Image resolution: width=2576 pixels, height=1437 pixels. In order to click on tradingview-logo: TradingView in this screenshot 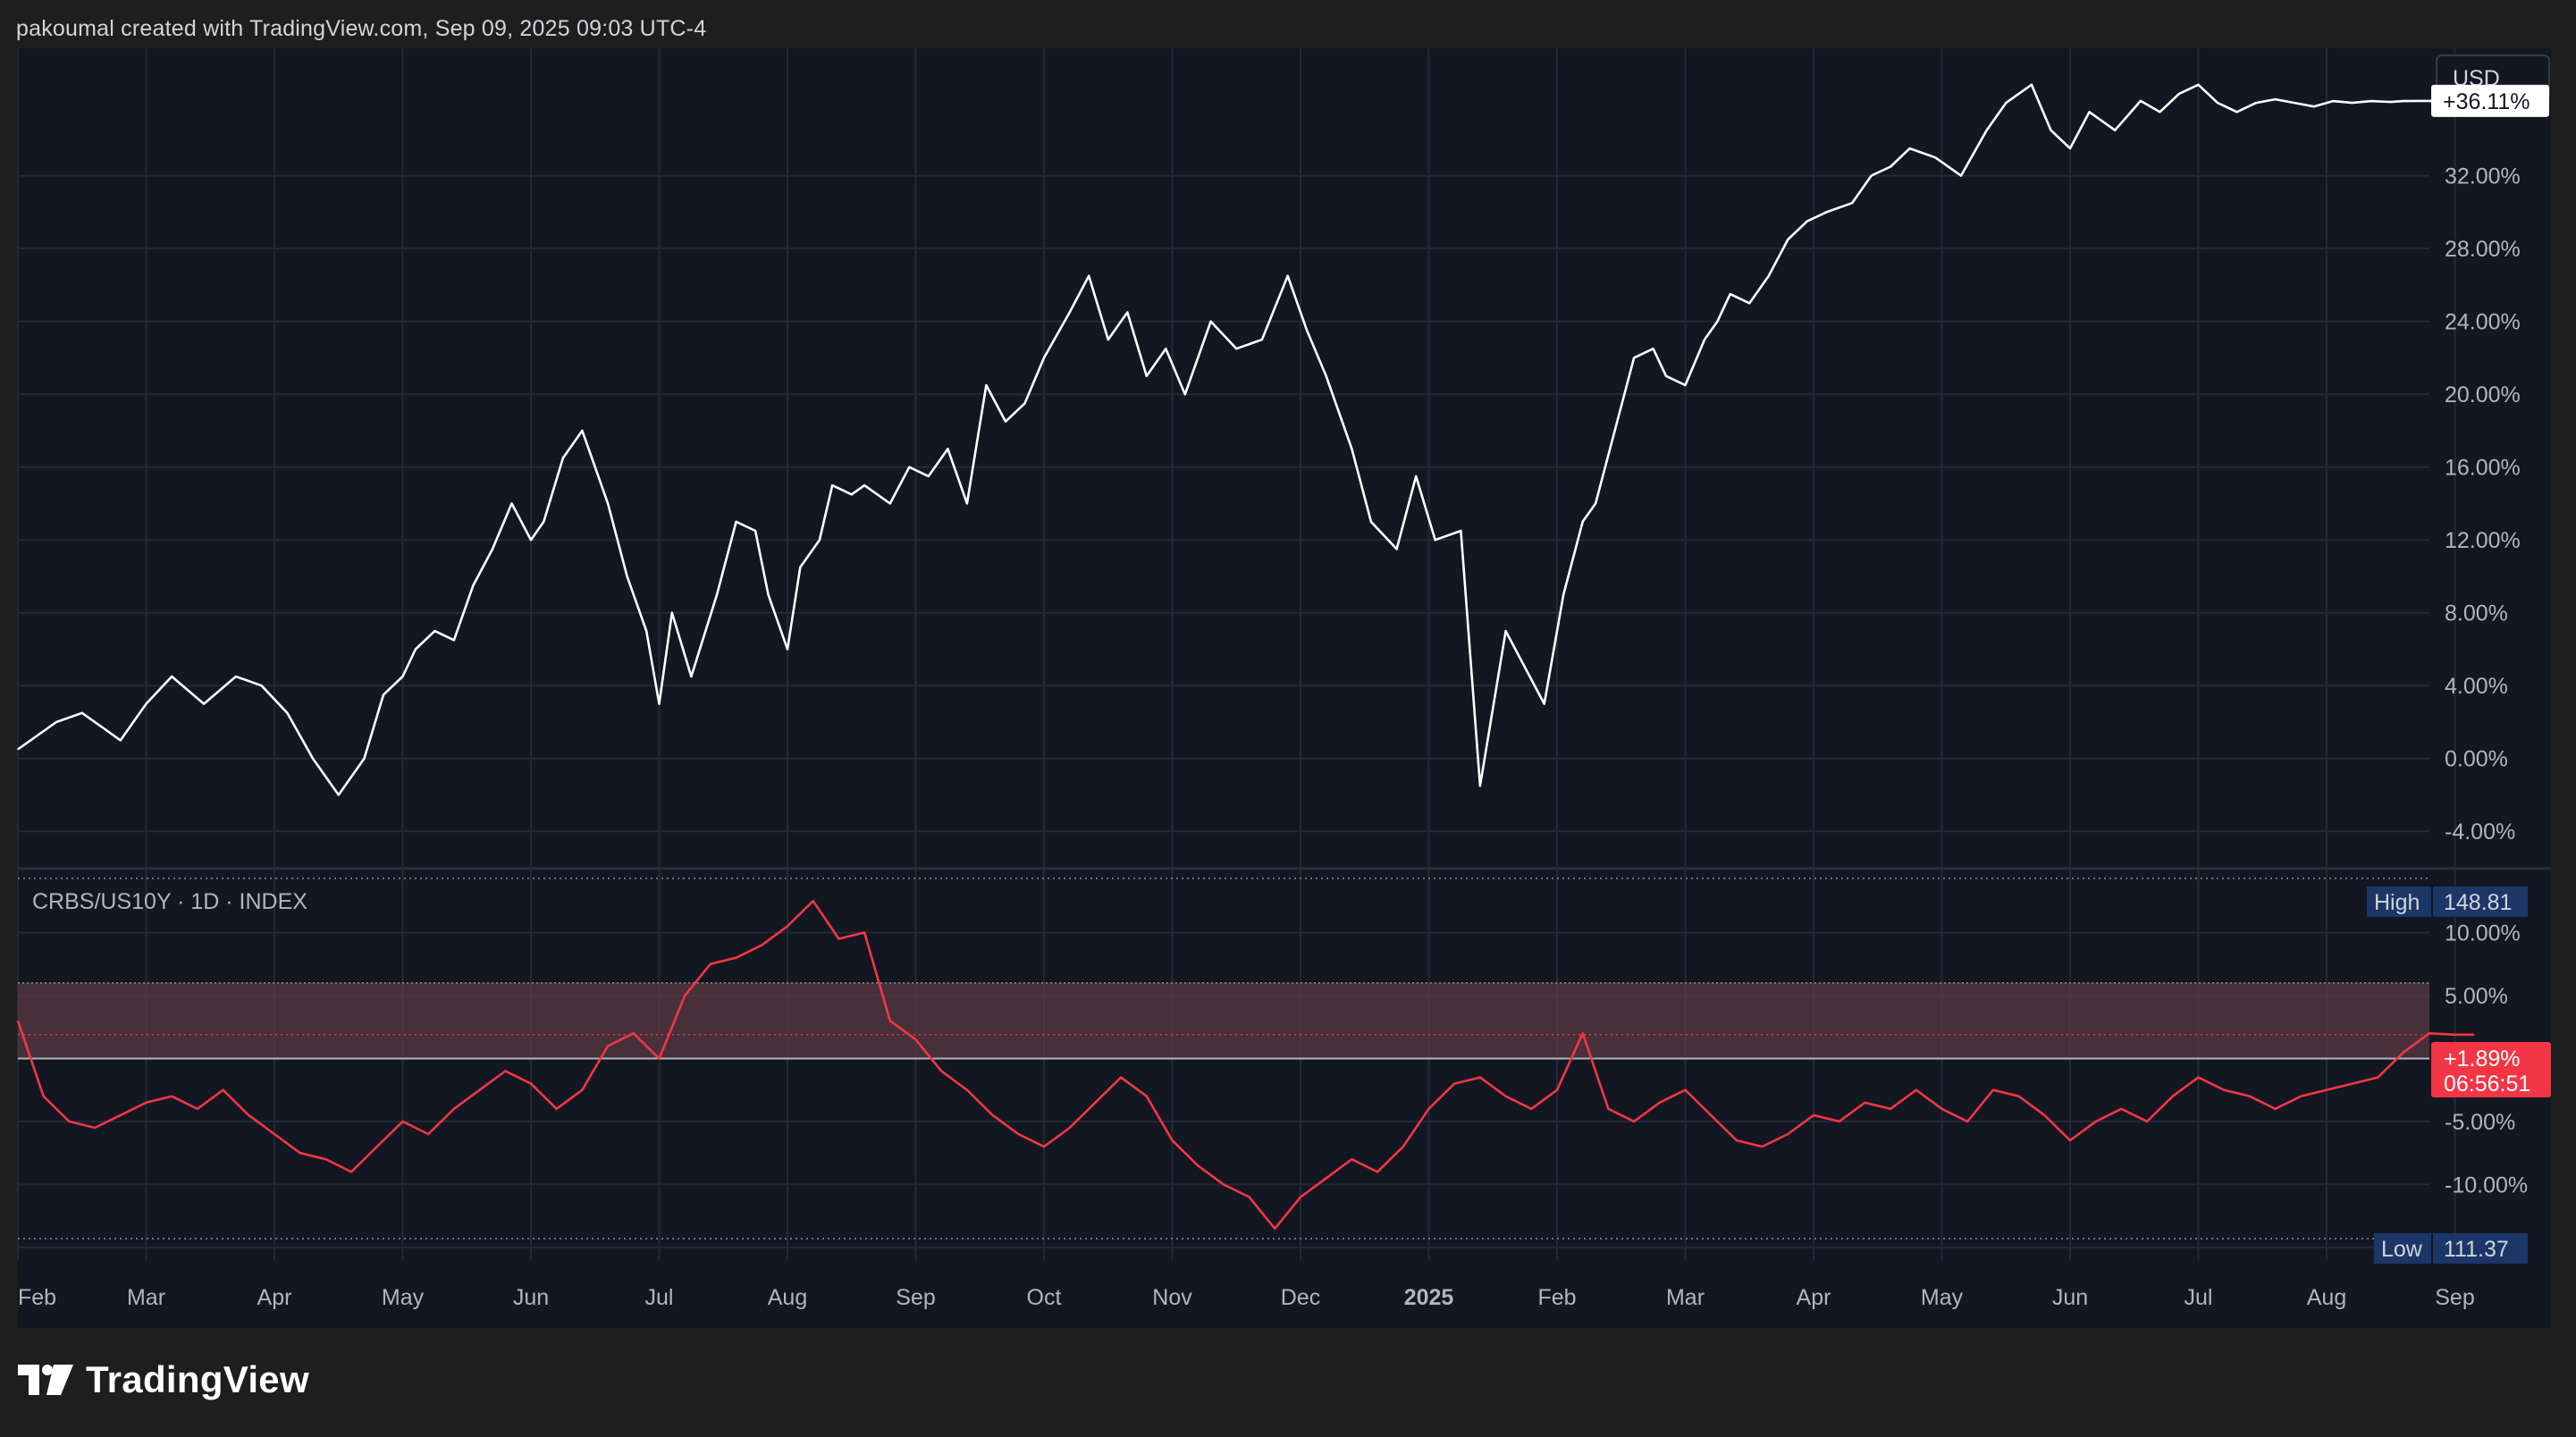, I will do `click(164, 1379)`.